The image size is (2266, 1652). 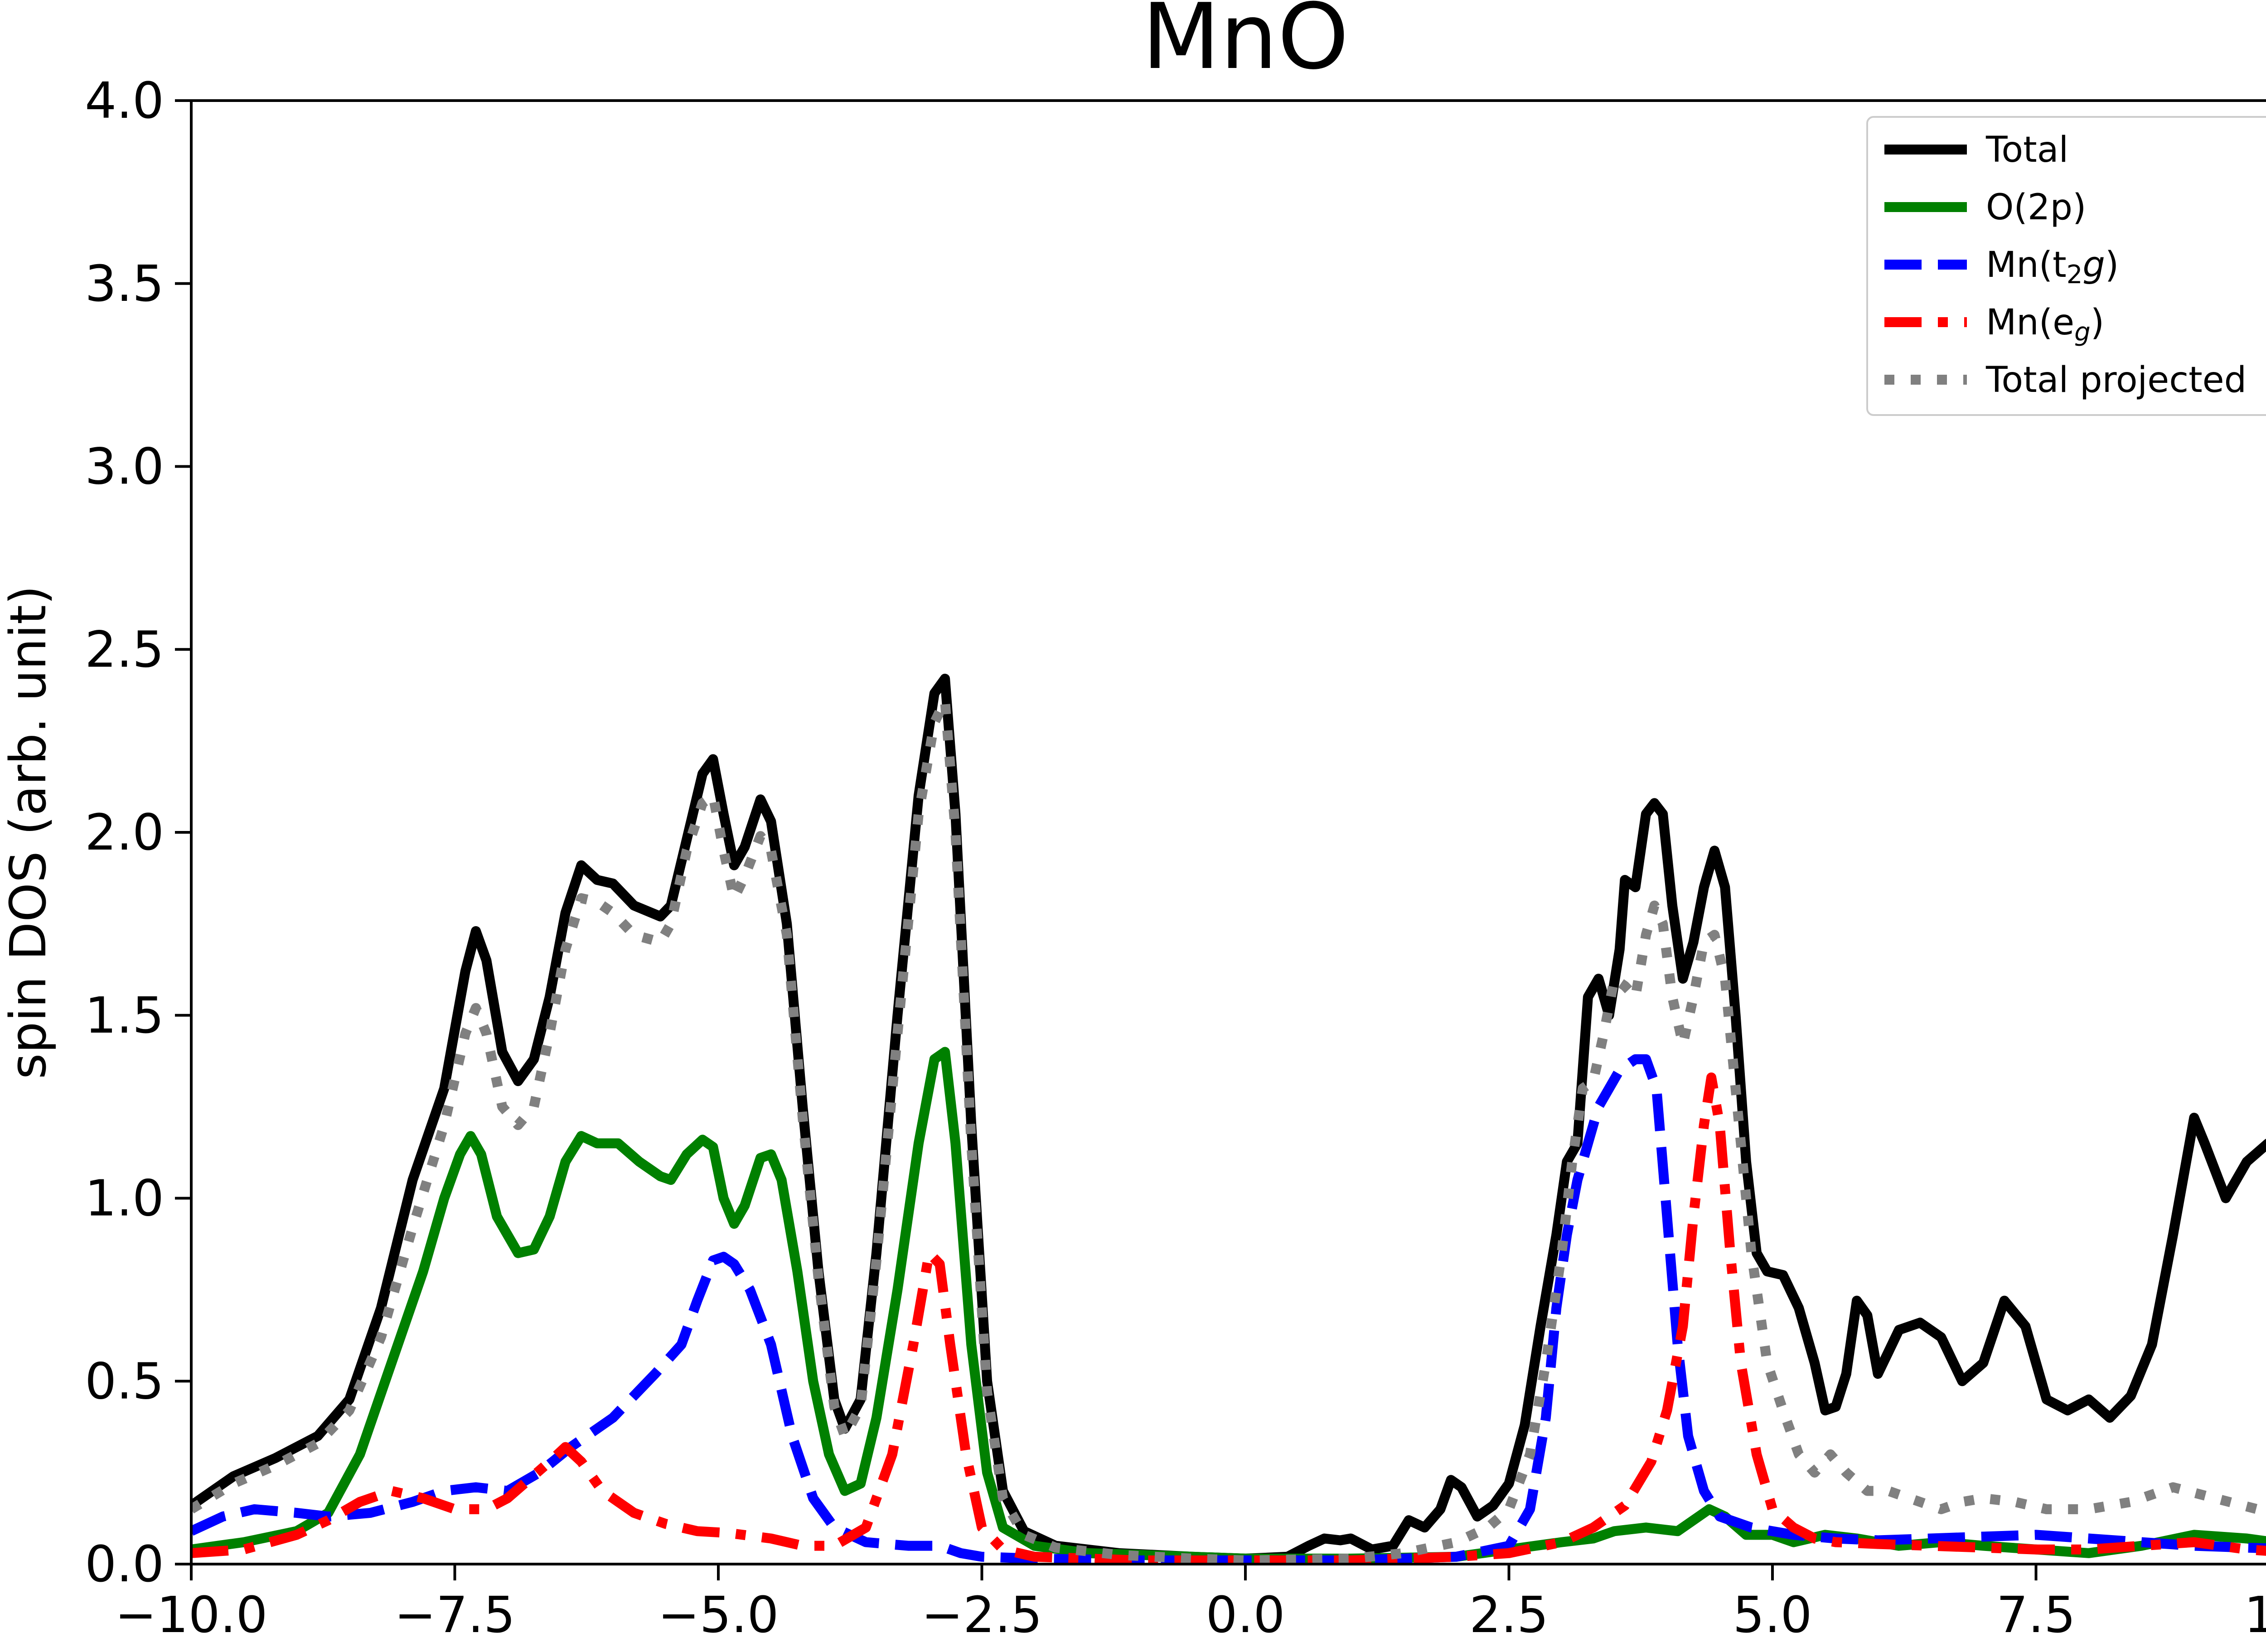 I want to click on y-tick-label: 2.5, so click(x=124, y=649).